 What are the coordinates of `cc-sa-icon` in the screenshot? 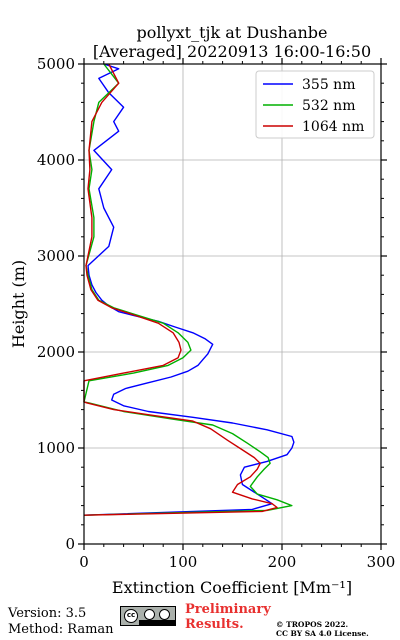 It's located at (164, 614).